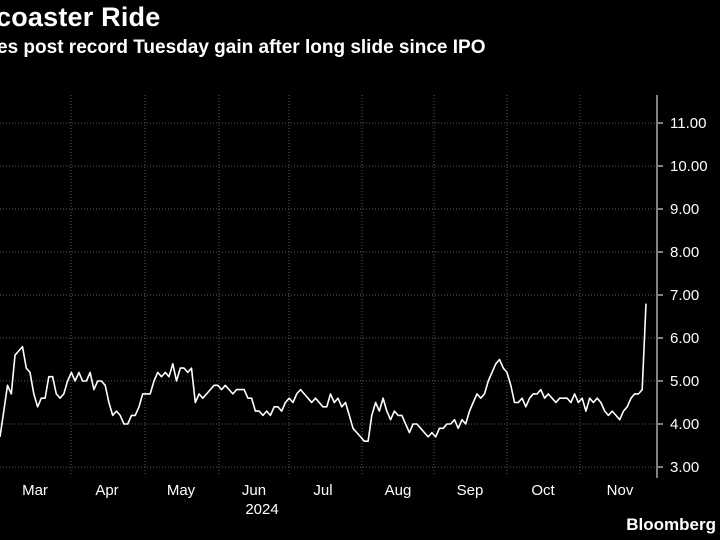  I want to click on source-label: Bloomberg, so click(671, 524).